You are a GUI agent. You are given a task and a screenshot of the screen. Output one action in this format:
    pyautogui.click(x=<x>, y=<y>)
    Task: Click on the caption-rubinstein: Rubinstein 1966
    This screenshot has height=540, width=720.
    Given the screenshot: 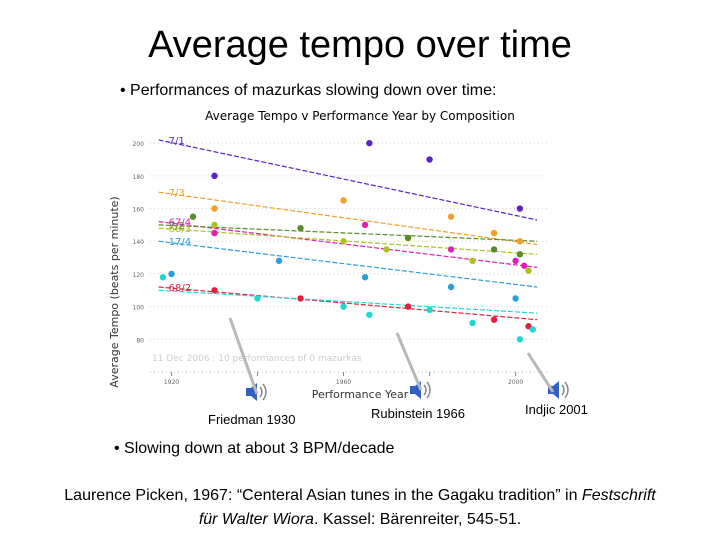 What is the action you would take?
    pyautogui.click(x=418, y=413)
    